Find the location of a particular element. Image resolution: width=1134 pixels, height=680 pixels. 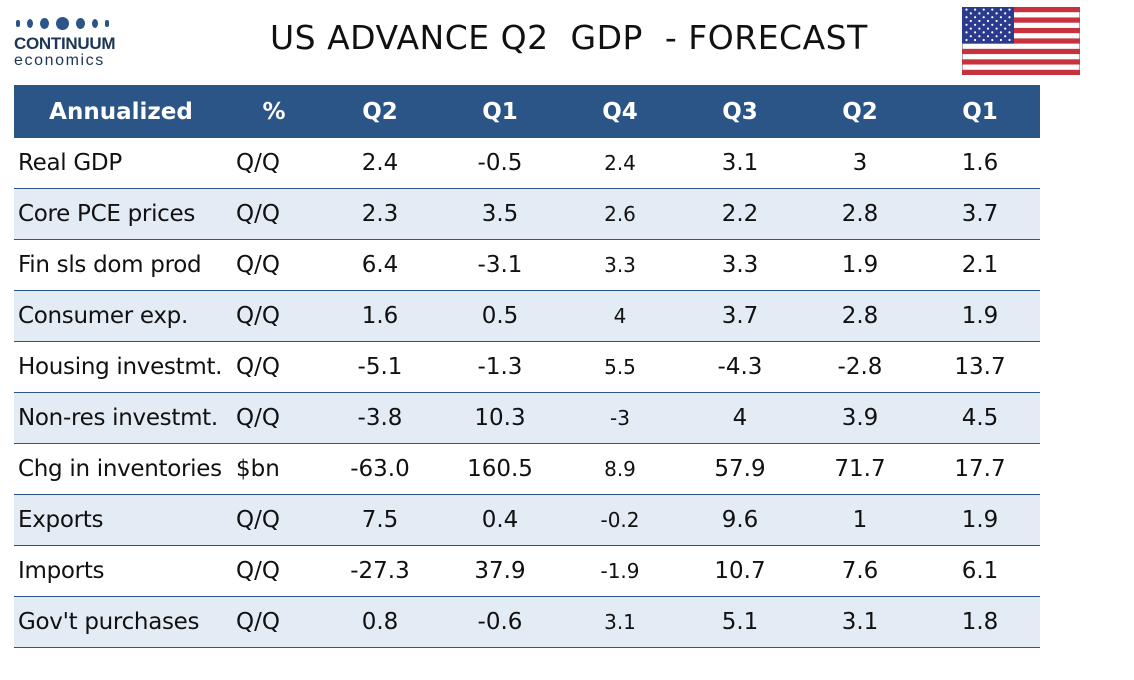

row-label: Imports is located at coordinates (121, 571).